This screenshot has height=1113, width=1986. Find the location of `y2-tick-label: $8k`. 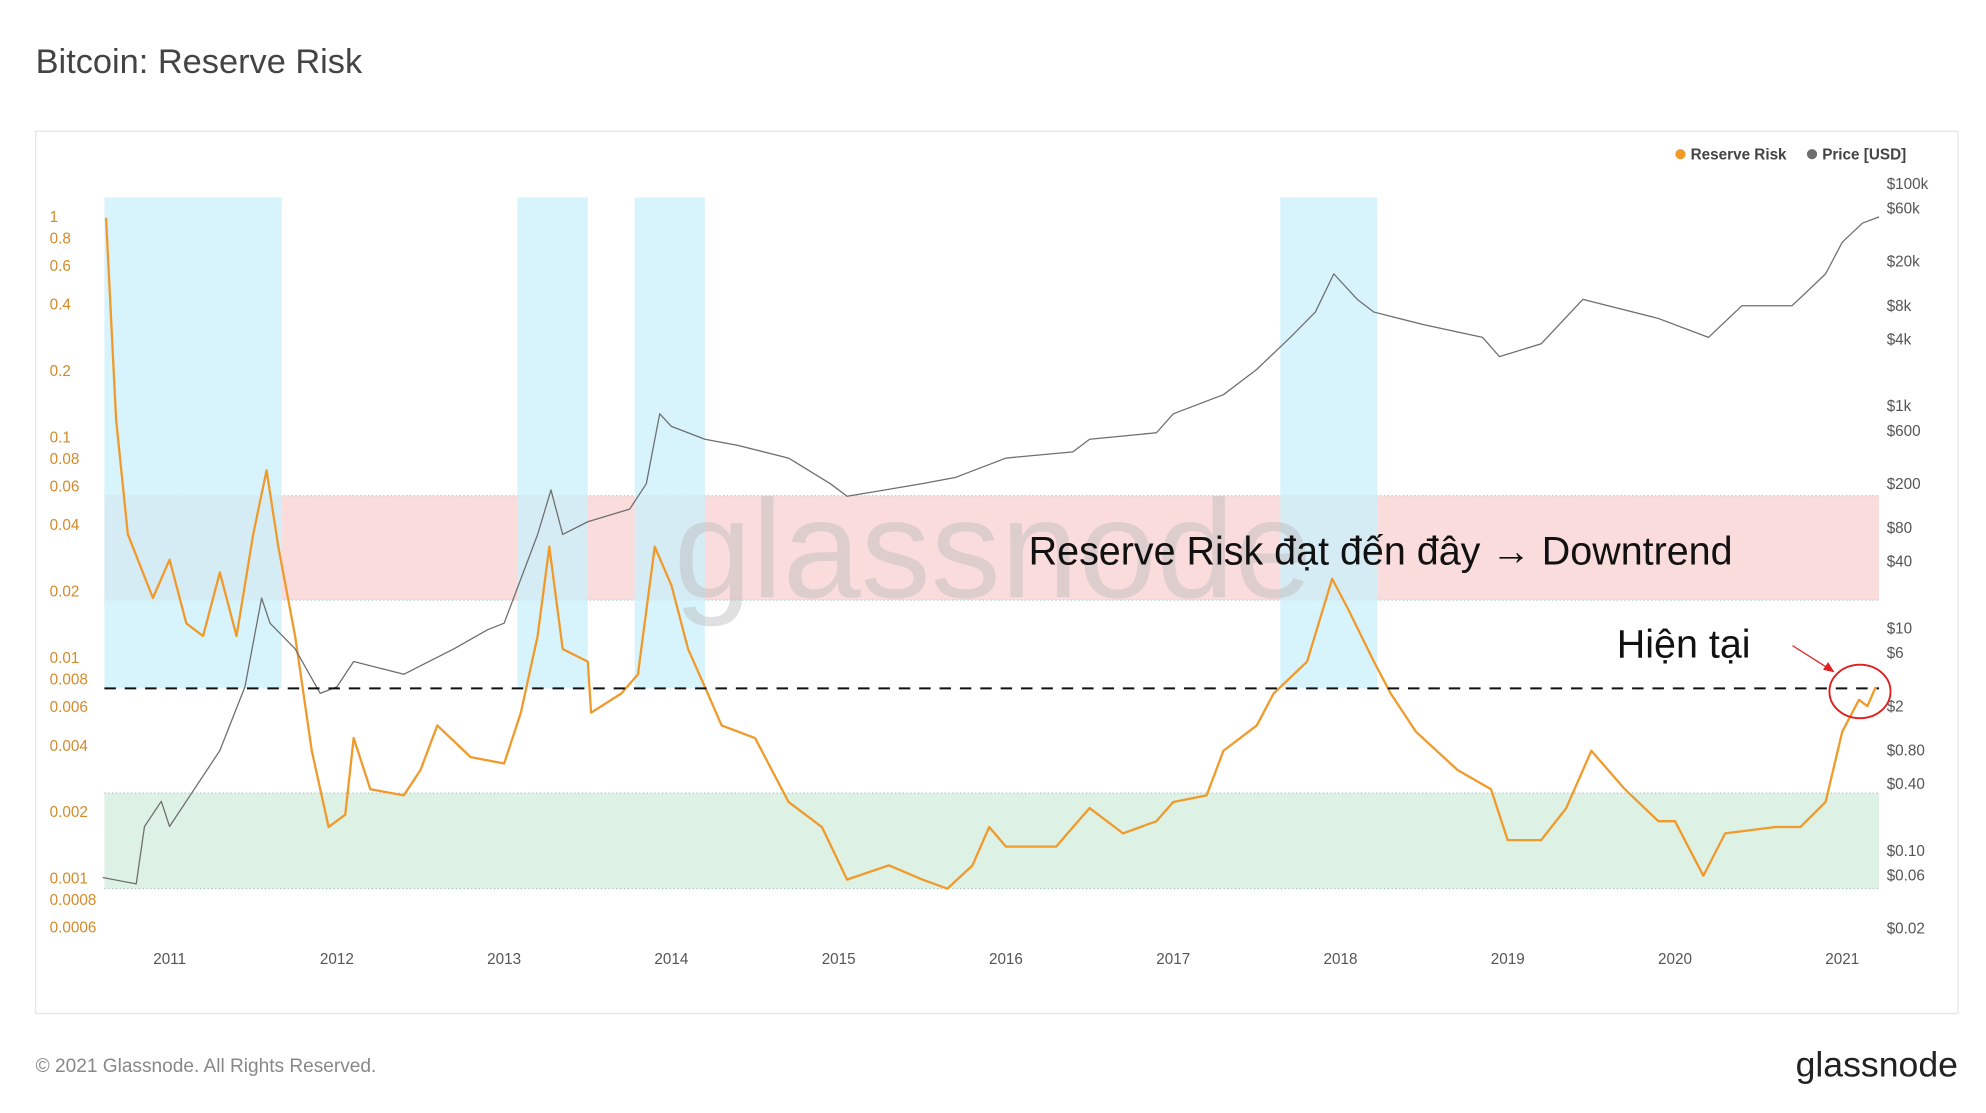

y2-tick-label: $8k is located at coordinates (1899, 306).